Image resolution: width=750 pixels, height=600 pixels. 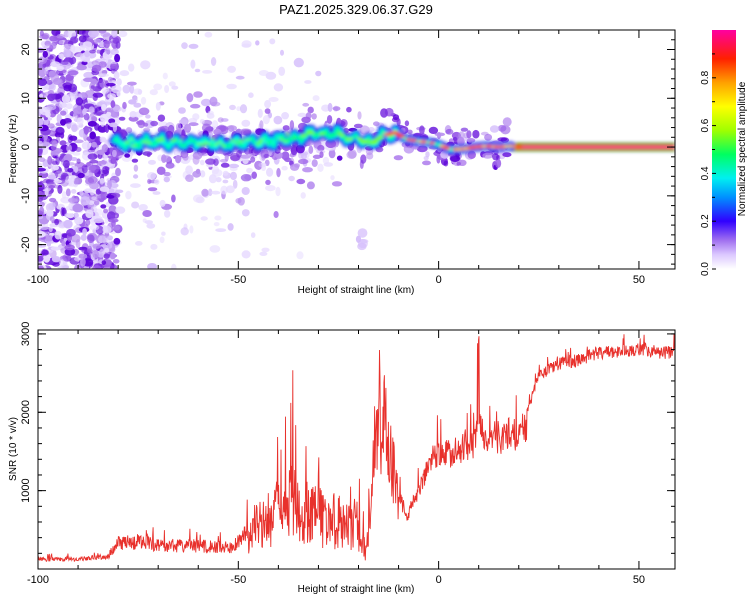 I want to click on colorbar-tick-label: 0.6, so click(x=705, y=125).